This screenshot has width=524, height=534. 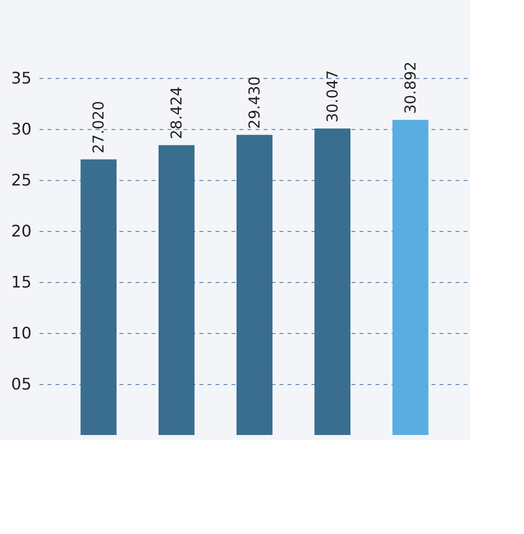 What do you see at coordinates (332, 96) in the screenshot?
I see `data-label: 30.047` at bounding box center [332, 96].